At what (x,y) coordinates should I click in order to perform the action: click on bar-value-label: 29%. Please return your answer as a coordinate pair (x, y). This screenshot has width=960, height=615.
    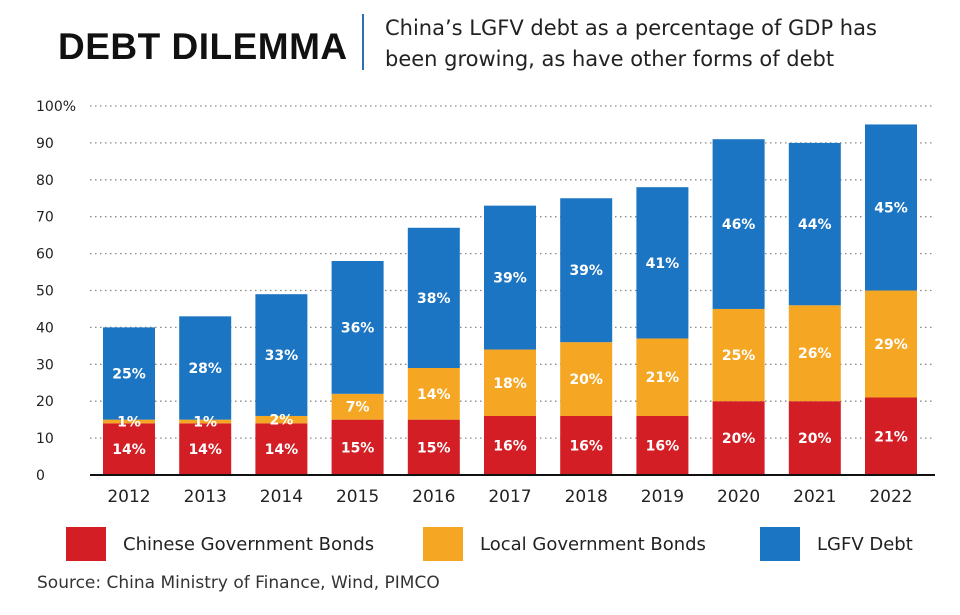
    Looking at the image, I should click on (891, 345).